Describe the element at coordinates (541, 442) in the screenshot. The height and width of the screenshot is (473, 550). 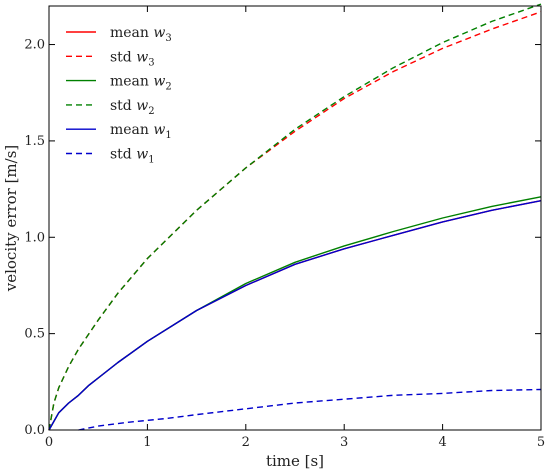
I see `x-tick-label: 5` at that location.